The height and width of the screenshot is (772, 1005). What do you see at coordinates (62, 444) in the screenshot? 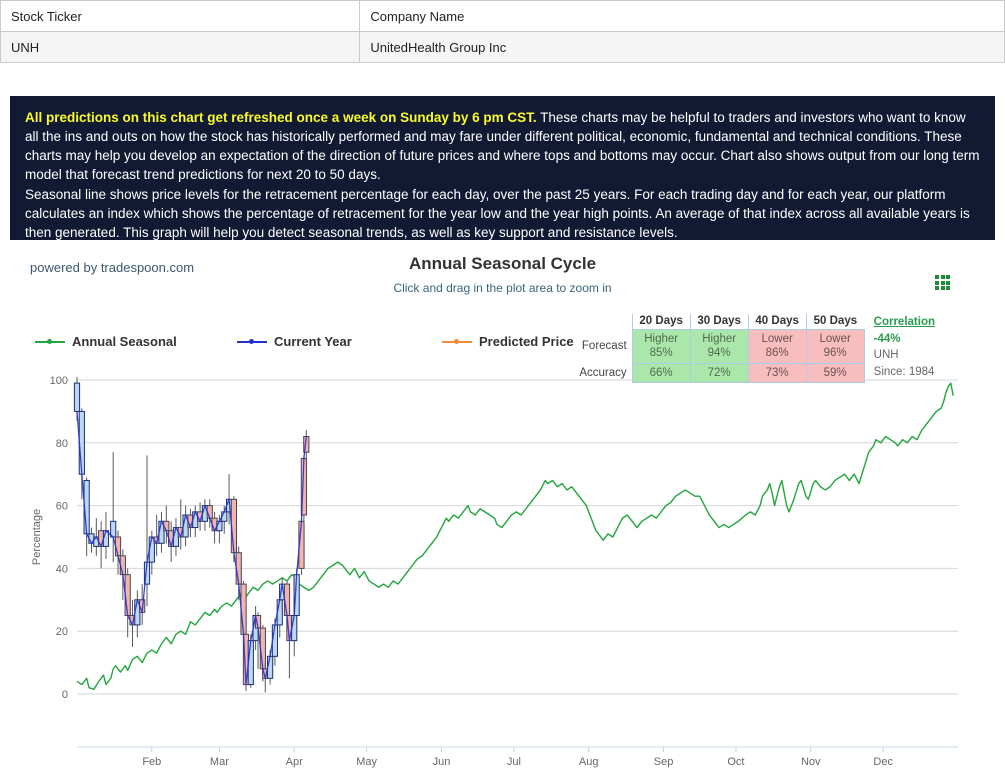
I see `svg-text: 80` at bounding box center [62, 444].